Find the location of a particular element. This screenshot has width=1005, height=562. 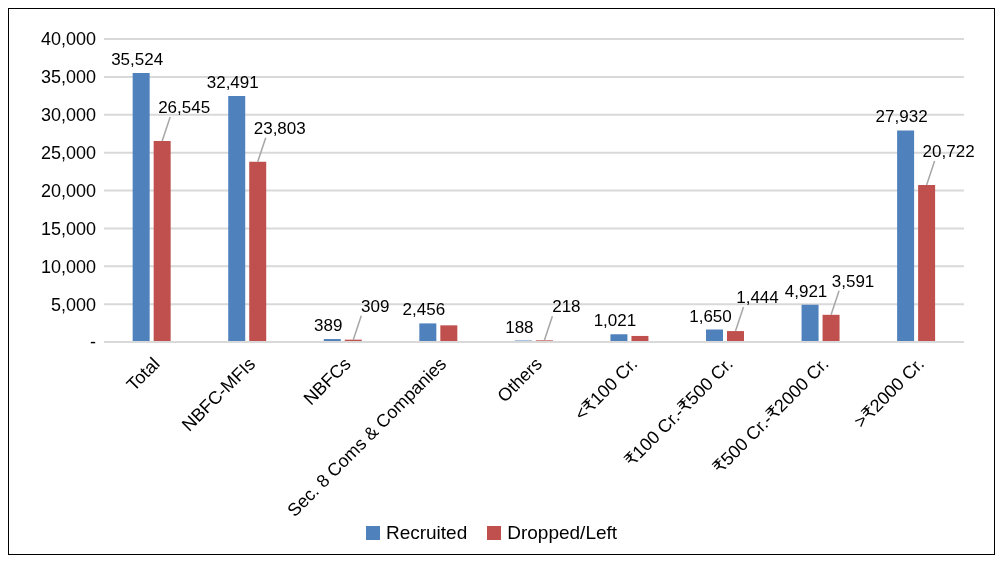

data-label: 1,650 is located at coordinates (710, 316).